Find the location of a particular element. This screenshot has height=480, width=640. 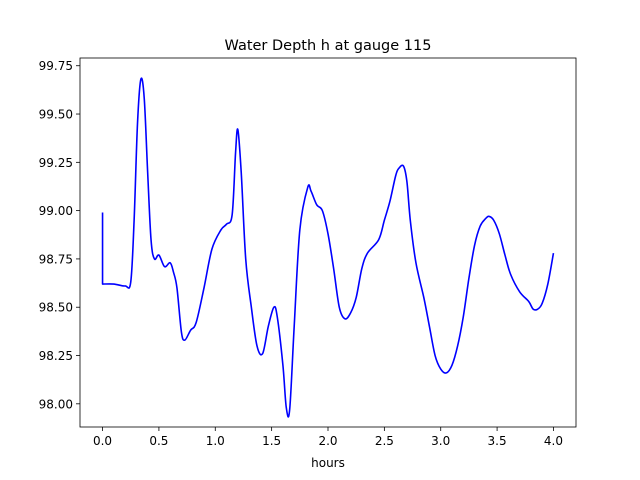

y-tick-label: 98.75 is located at coordinates (56, 259).